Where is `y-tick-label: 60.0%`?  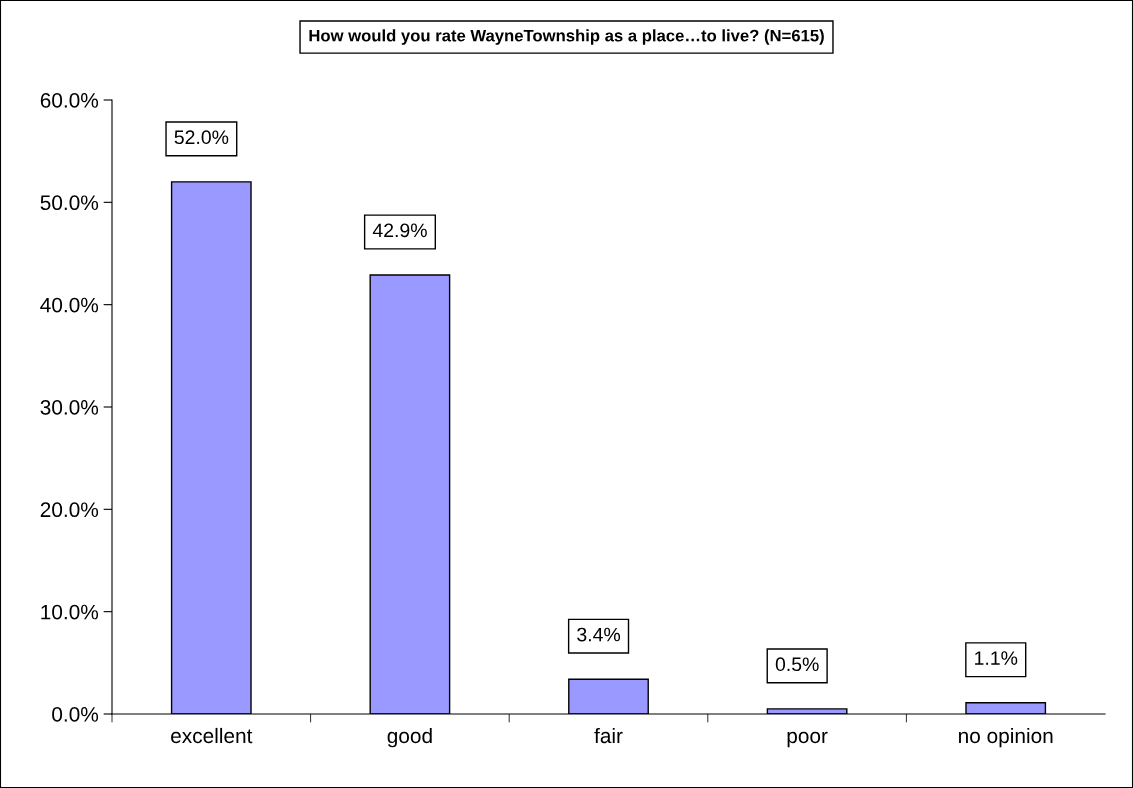
y-tick-label: 60.0% is located at coordinates (69, 100).